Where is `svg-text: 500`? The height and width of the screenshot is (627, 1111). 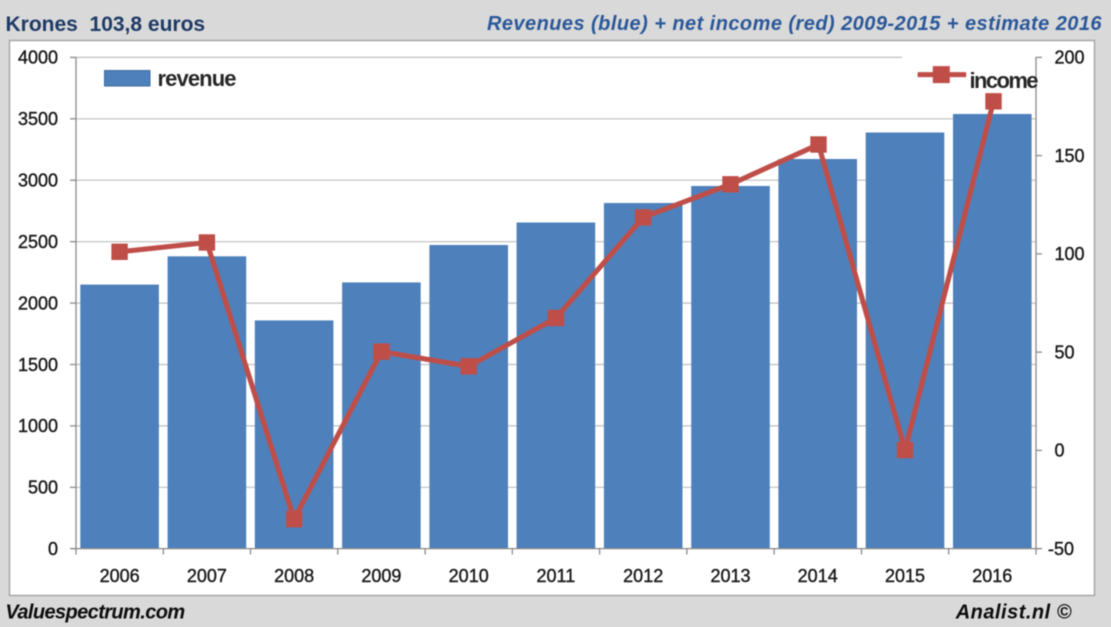 svg-text: 500 is located at coordinates (43, 488).